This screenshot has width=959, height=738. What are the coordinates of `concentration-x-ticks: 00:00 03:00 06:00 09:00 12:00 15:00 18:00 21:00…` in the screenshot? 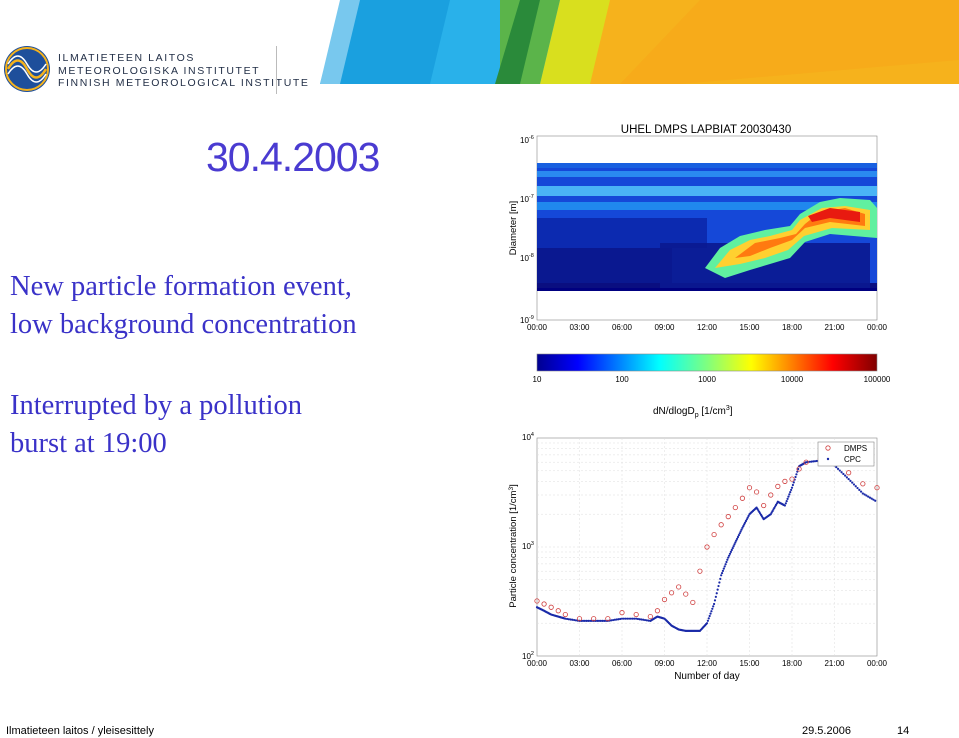 It's located at (707, 663).